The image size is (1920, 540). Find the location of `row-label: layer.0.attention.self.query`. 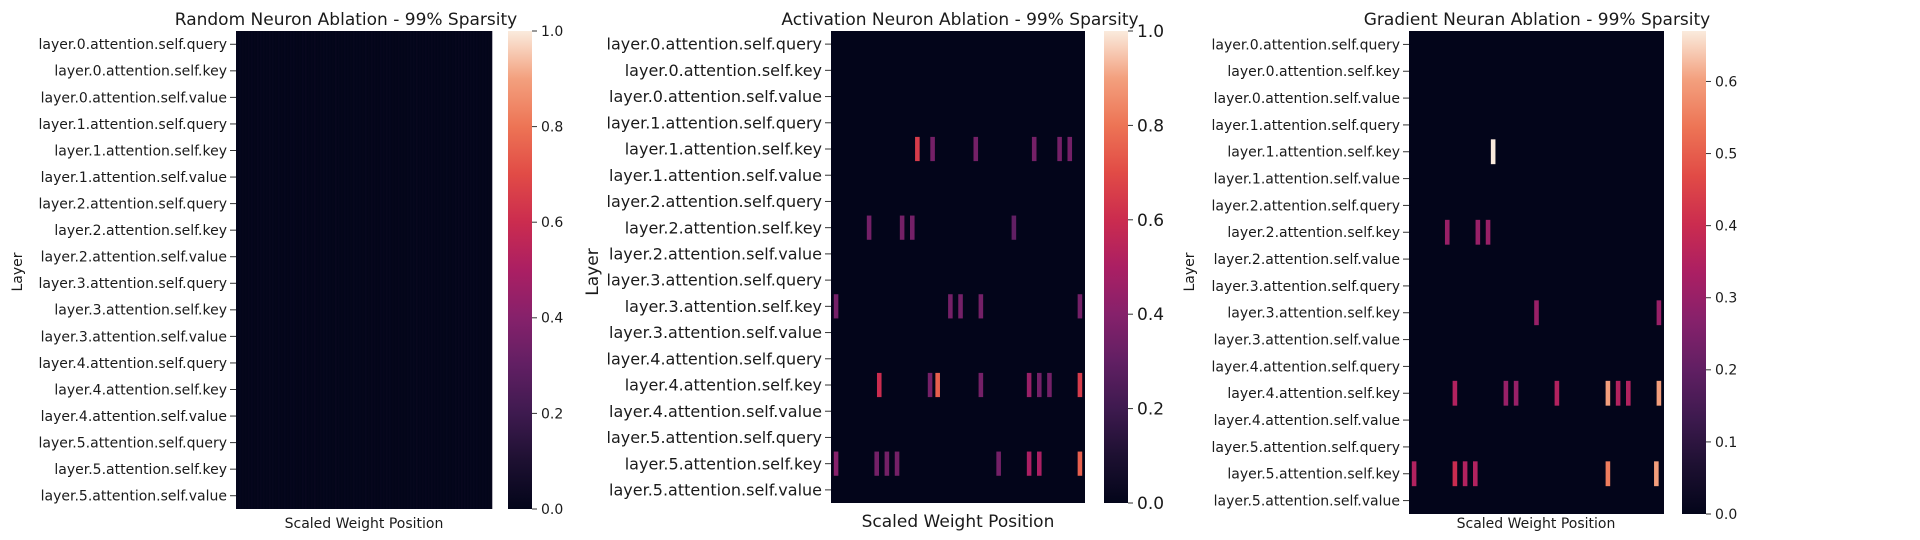

row-label: layer.0.attention.self.query is located at coordinates (714, 44).